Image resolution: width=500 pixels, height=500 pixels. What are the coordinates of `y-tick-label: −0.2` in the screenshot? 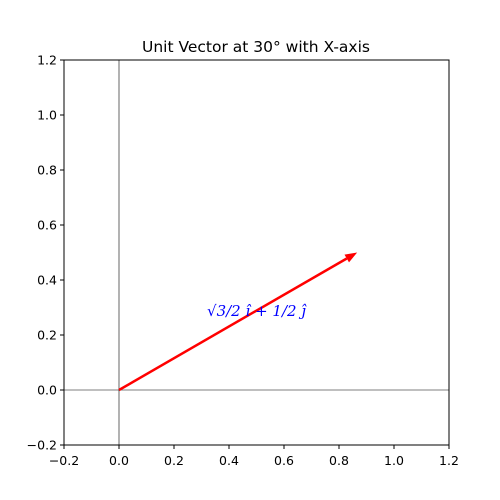 It's located at (42, 445).